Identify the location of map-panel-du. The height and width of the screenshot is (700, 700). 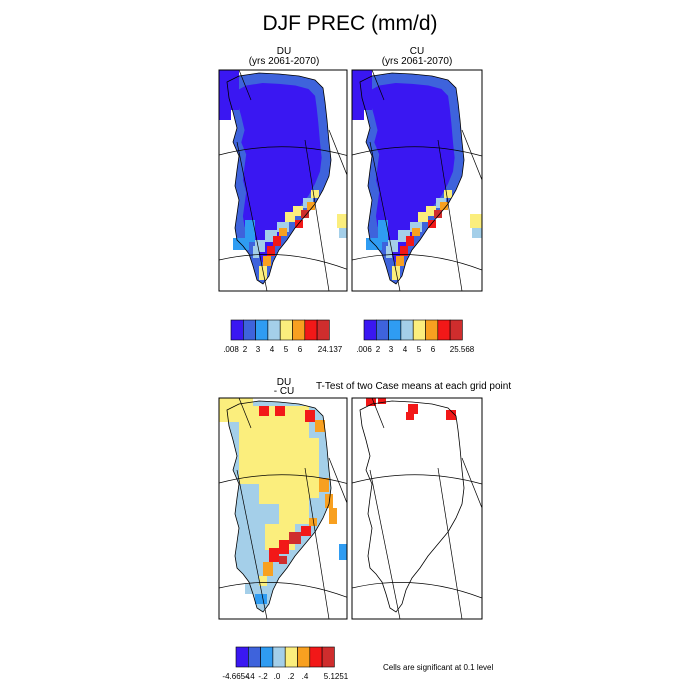
(283, 180).